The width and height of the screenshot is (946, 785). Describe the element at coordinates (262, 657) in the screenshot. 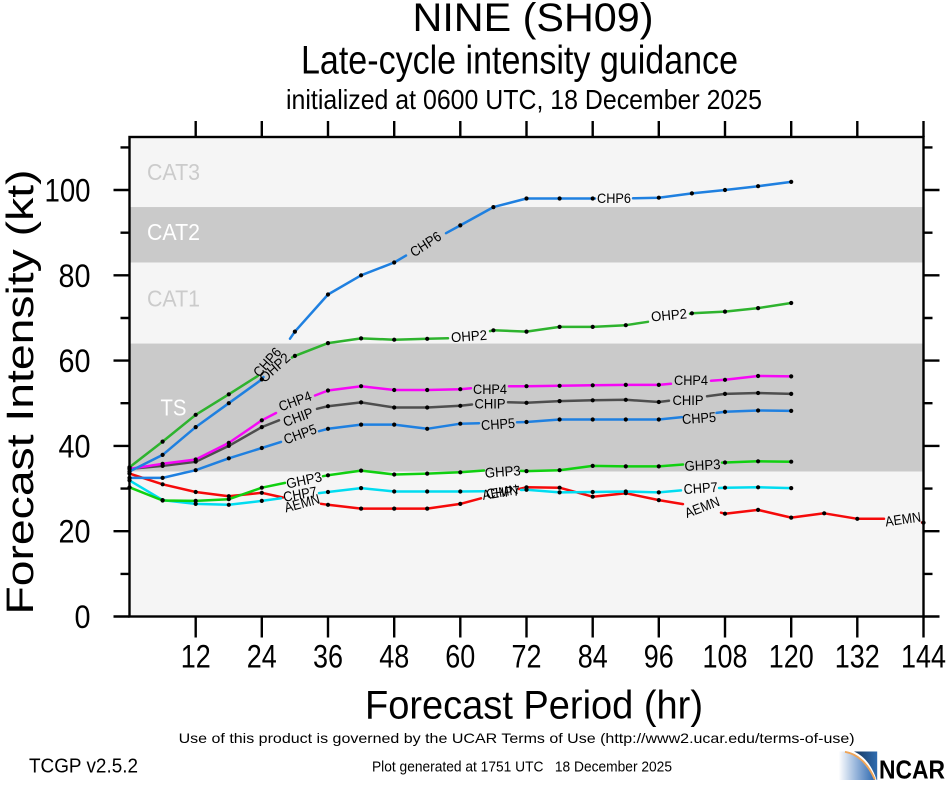

I see `svg-text: 24` at that location.